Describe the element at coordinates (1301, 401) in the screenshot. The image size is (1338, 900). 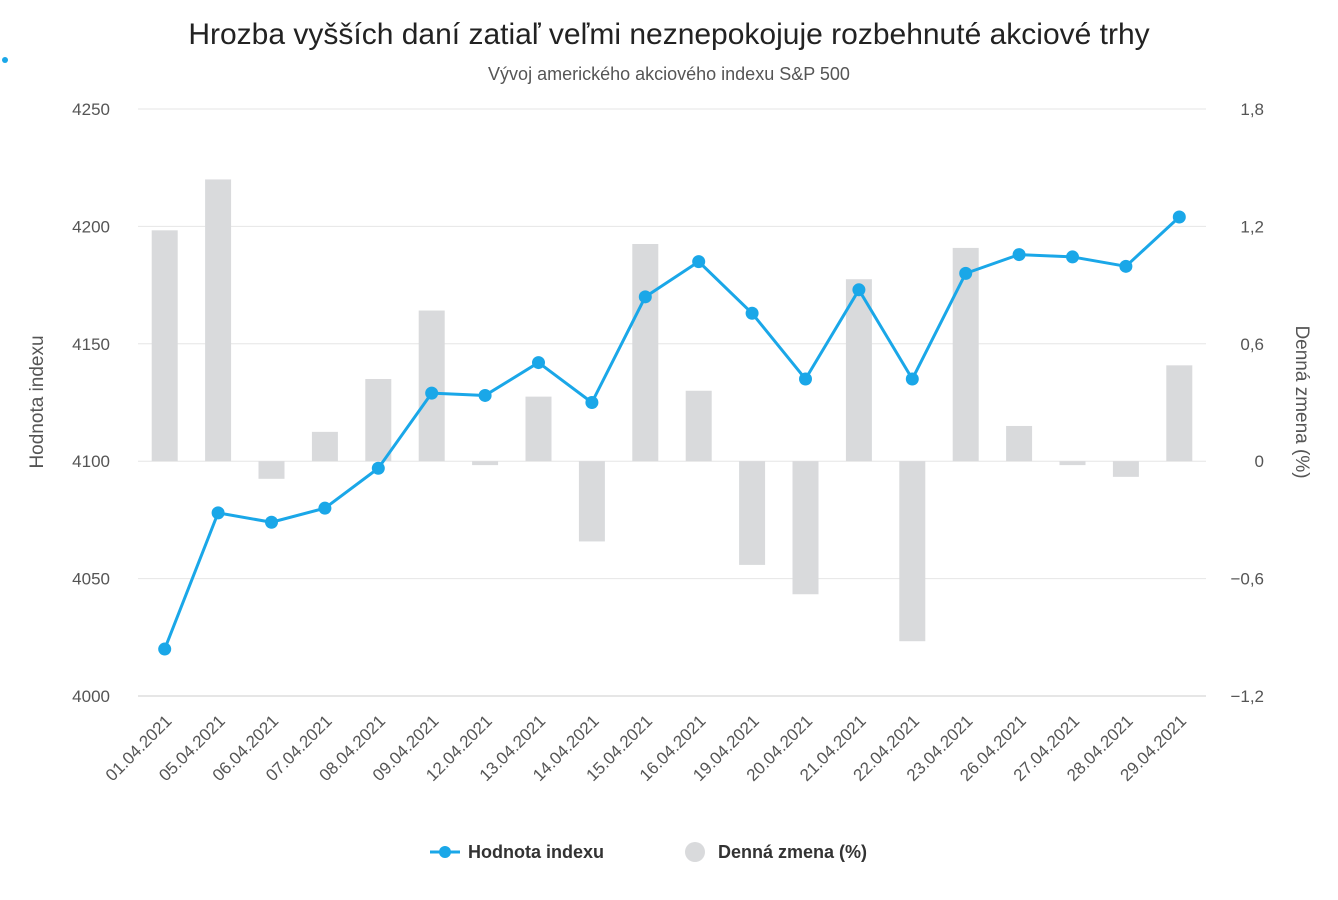
I see `right-axis-title: Denná zmena (%)` at that location.